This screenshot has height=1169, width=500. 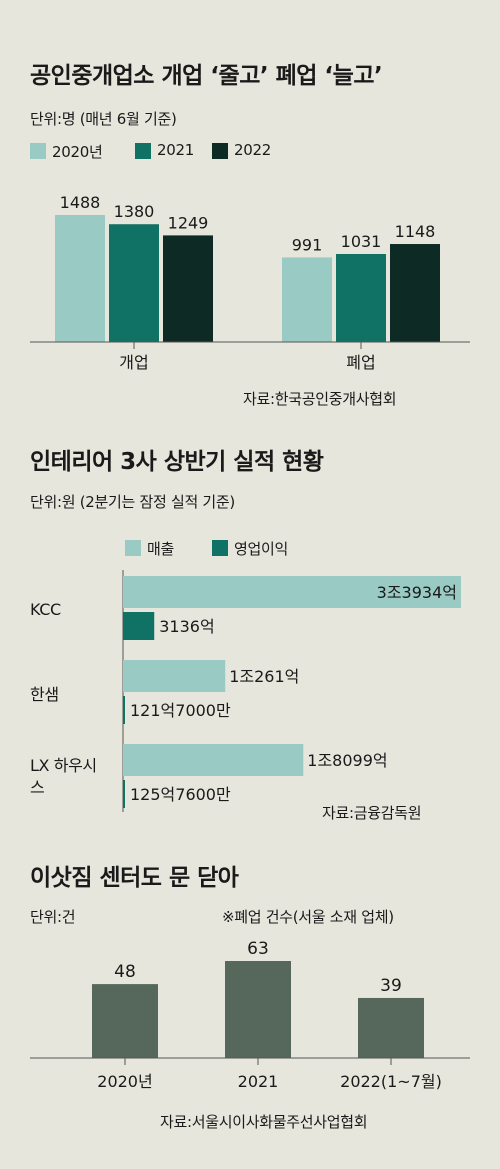 I want to click on bar-value-label: 991, so click(x=307, y=244).